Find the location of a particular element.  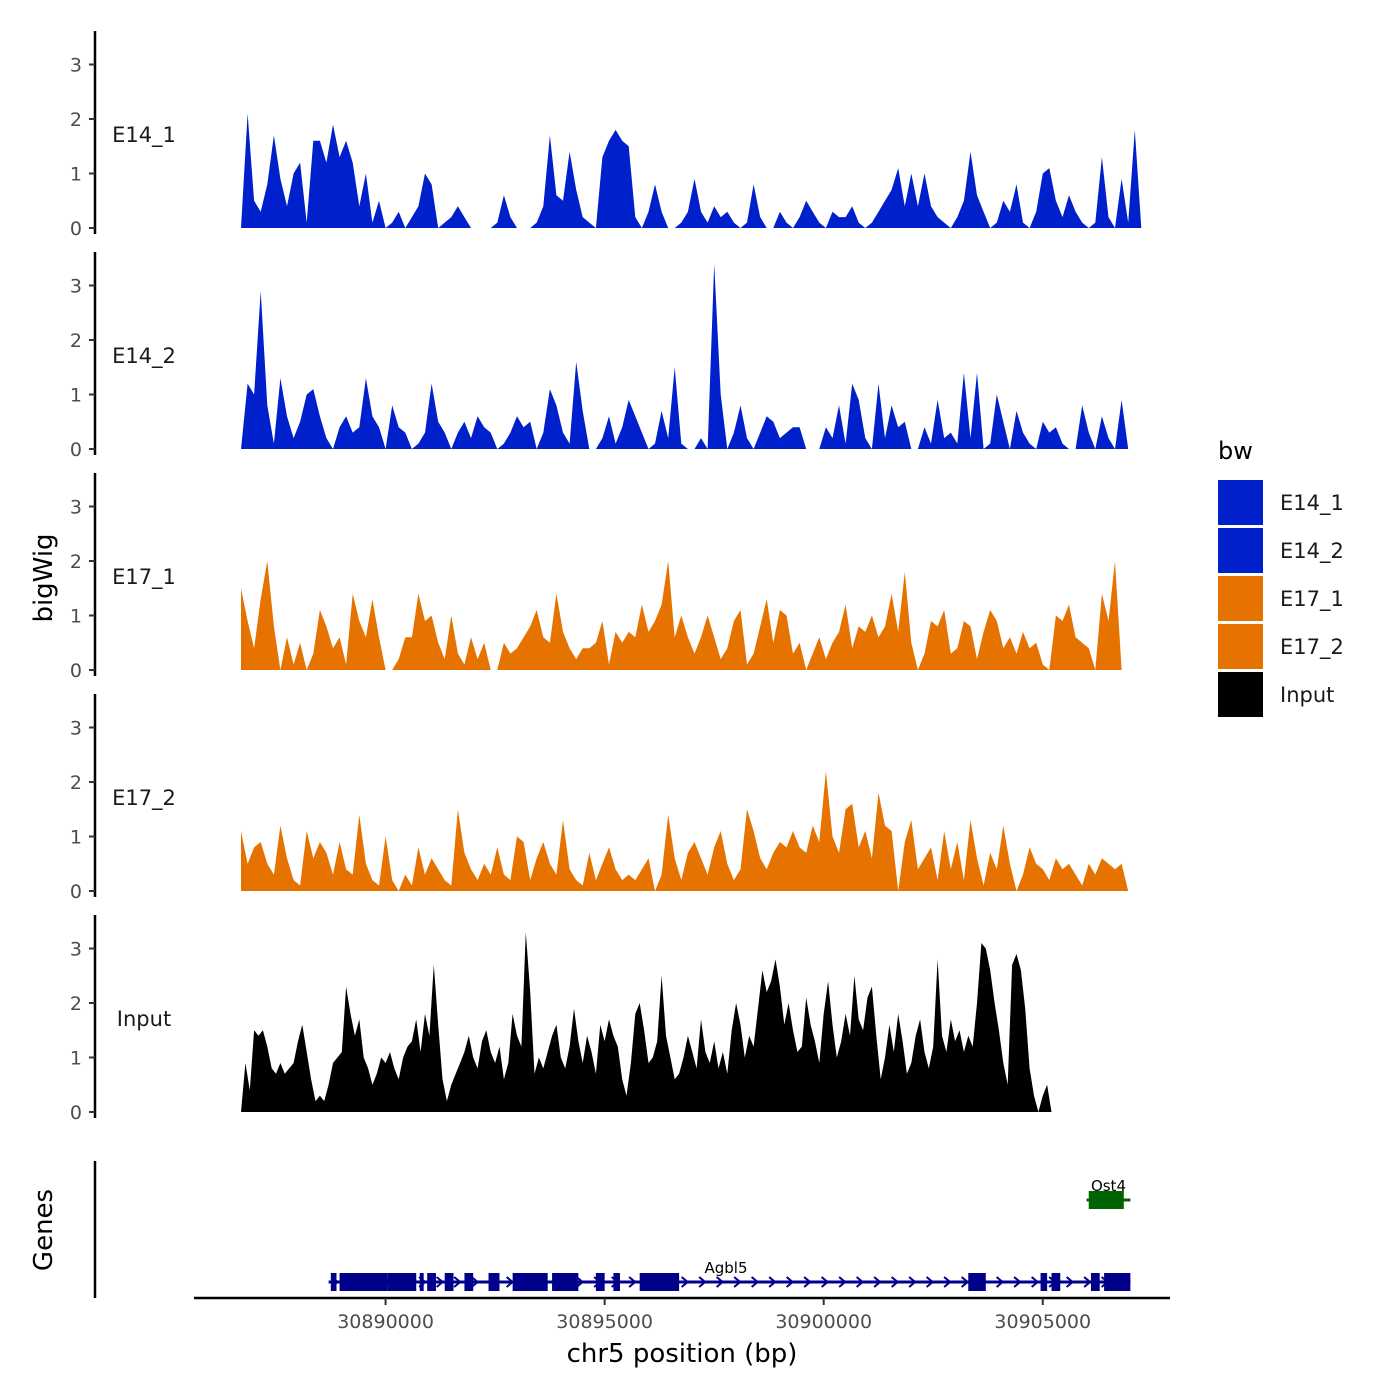

gene-label: Agbl5 is located at coordinates (725, 1268).